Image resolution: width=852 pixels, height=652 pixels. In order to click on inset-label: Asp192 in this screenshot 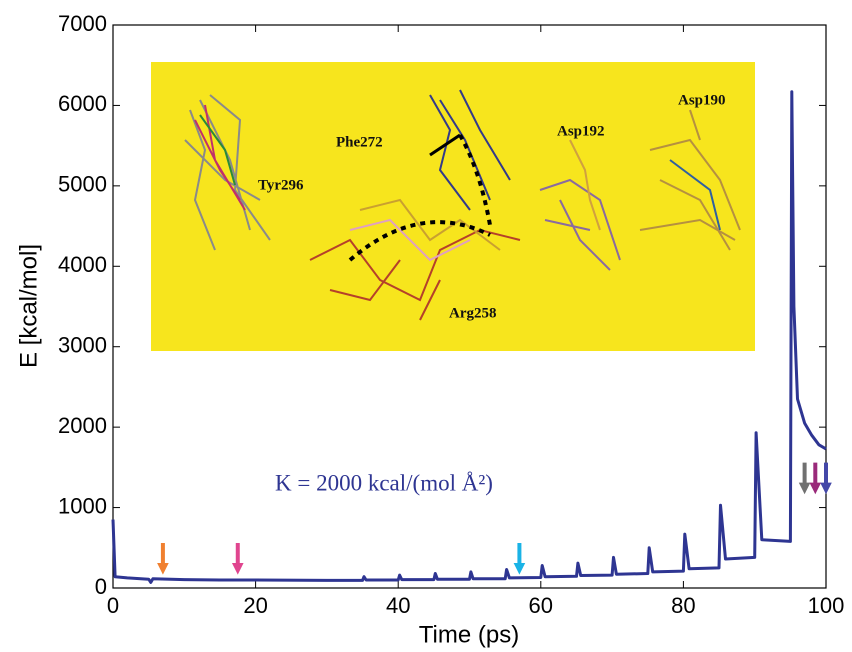, I will do `click(581, 131)`.